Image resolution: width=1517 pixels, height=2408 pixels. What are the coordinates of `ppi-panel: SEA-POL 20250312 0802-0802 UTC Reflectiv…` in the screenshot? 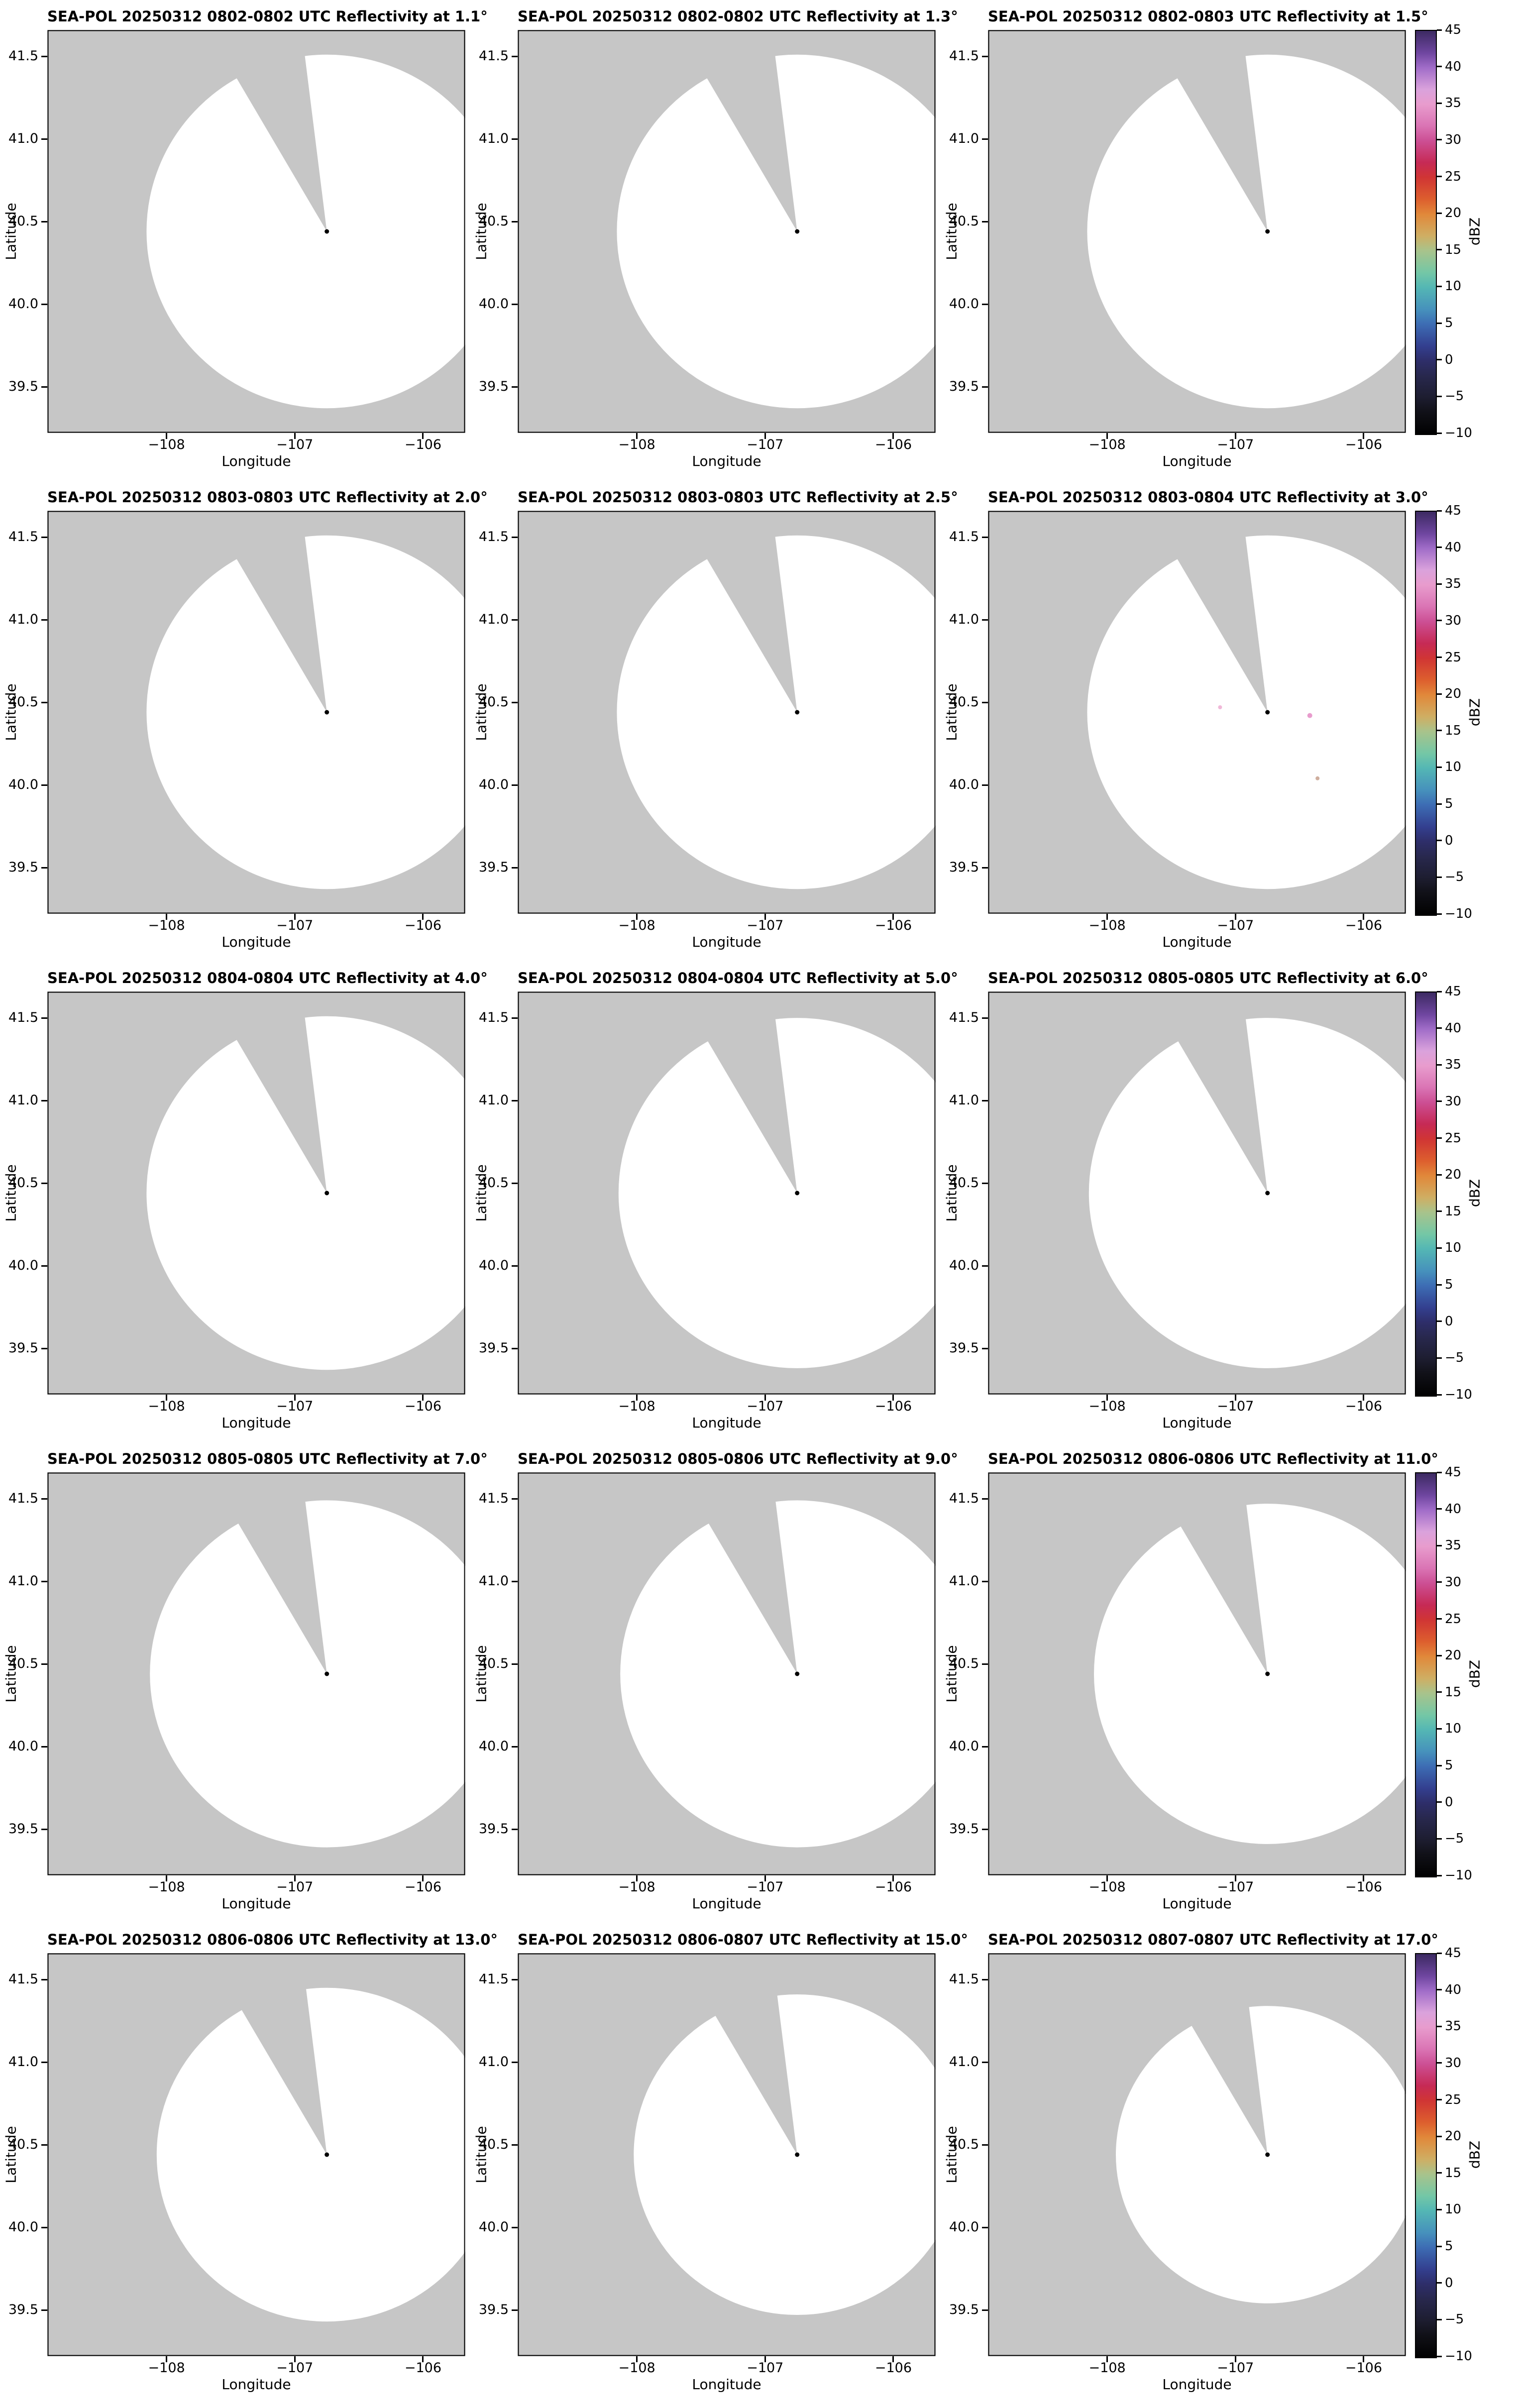 It's located at (244, 243).